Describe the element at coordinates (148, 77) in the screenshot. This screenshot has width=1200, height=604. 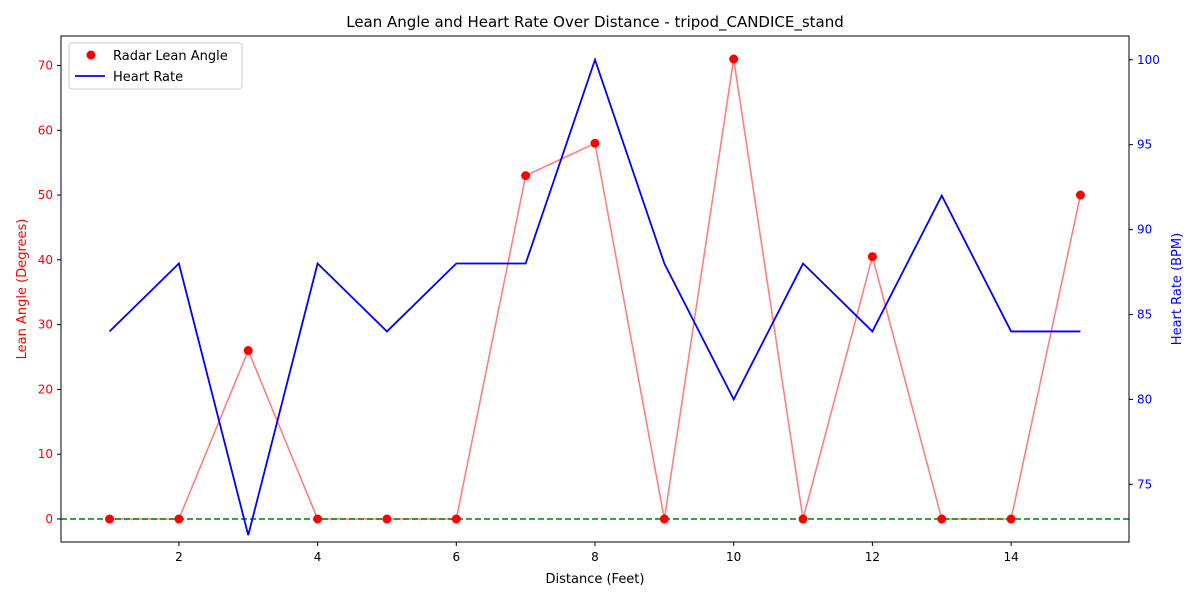
I see `legend-label-heart-rate: Heart Rate` at that location.